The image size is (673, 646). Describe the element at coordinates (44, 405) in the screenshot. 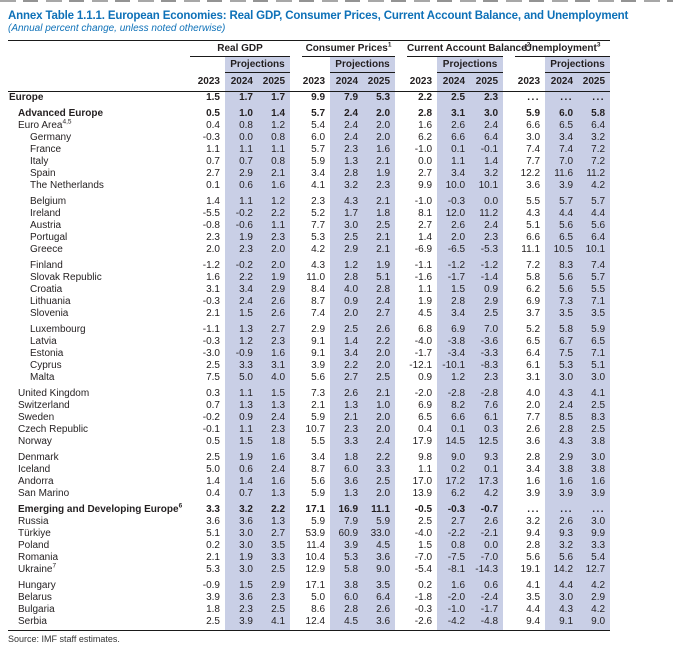

I see `row-label: Switzerland` at that location.